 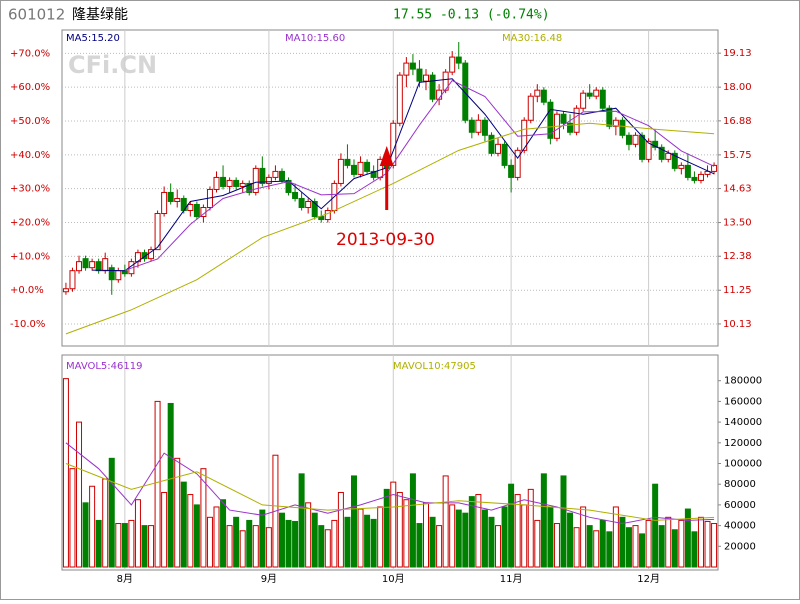 I want to click on y-tick-label: +30.0%, so click(x=30, y=189).